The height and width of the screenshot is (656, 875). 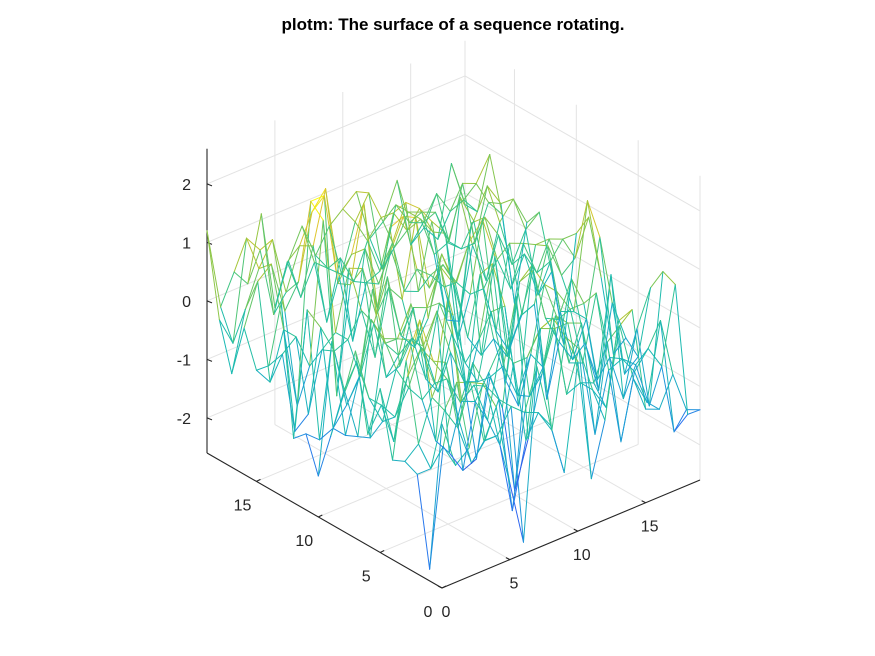 I want to click on floor-gridline-y, so click(x=447, y=463).